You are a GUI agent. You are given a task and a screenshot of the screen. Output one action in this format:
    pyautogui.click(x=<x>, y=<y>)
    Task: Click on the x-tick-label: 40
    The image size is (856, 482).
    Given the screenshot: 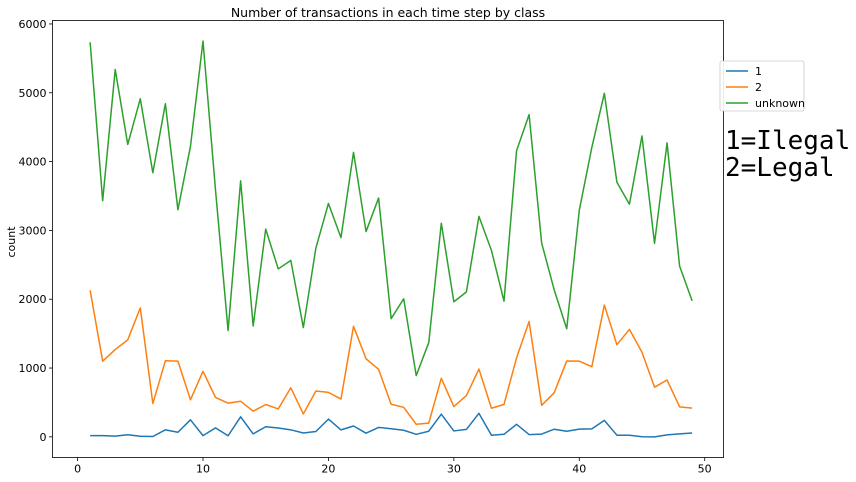 What is the action you would take?
    pyautogui.click(x=579, y=469)
    